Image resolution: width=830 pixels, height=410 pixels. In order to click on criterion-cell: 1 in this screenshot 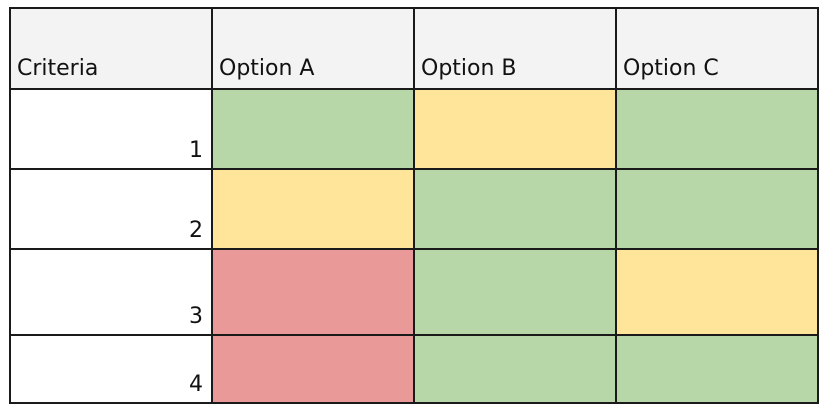, I will do `click(111, 129)`.